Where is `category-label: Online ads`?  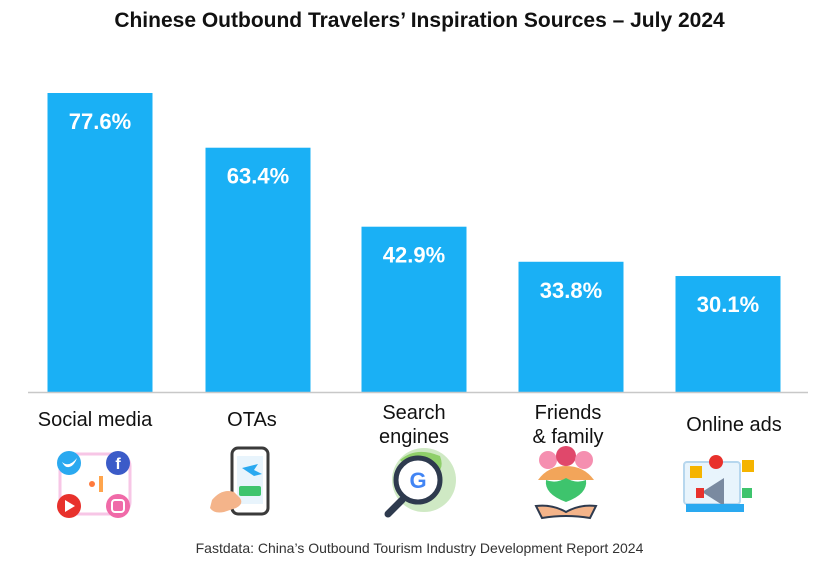
category-label: Online ads is located at coordinates (734, 425).